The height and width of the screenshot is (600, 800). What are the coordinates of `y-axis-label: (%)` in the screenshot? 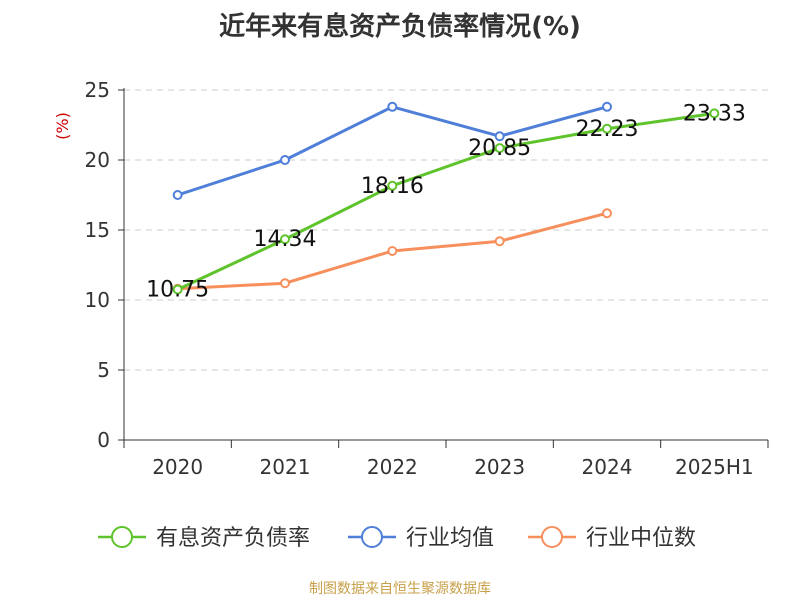 It's located at (62, 126).